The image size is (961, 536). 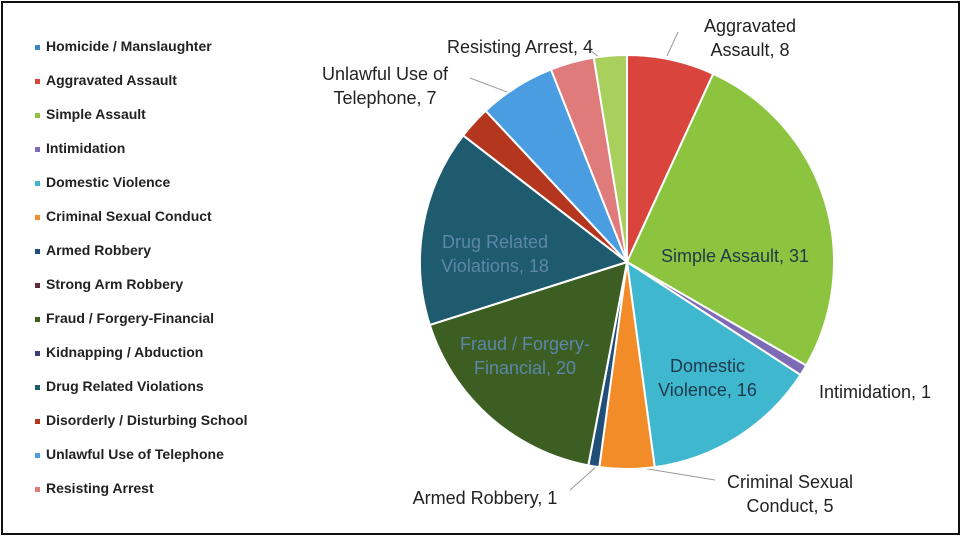 I want to click on legend-item: Unlawful Use of Telephone, so click(x=129, y=454).